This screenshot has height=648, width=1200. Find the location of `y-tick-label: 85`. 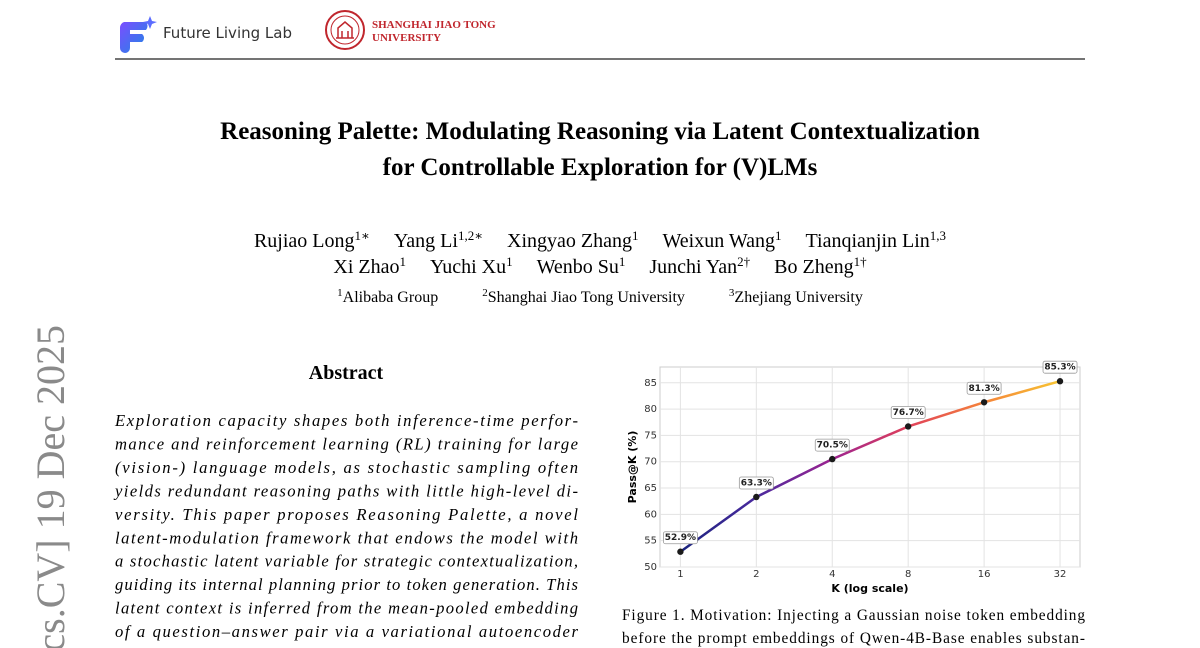

y-tick-label: 85 is located at coordinates (650, 383).